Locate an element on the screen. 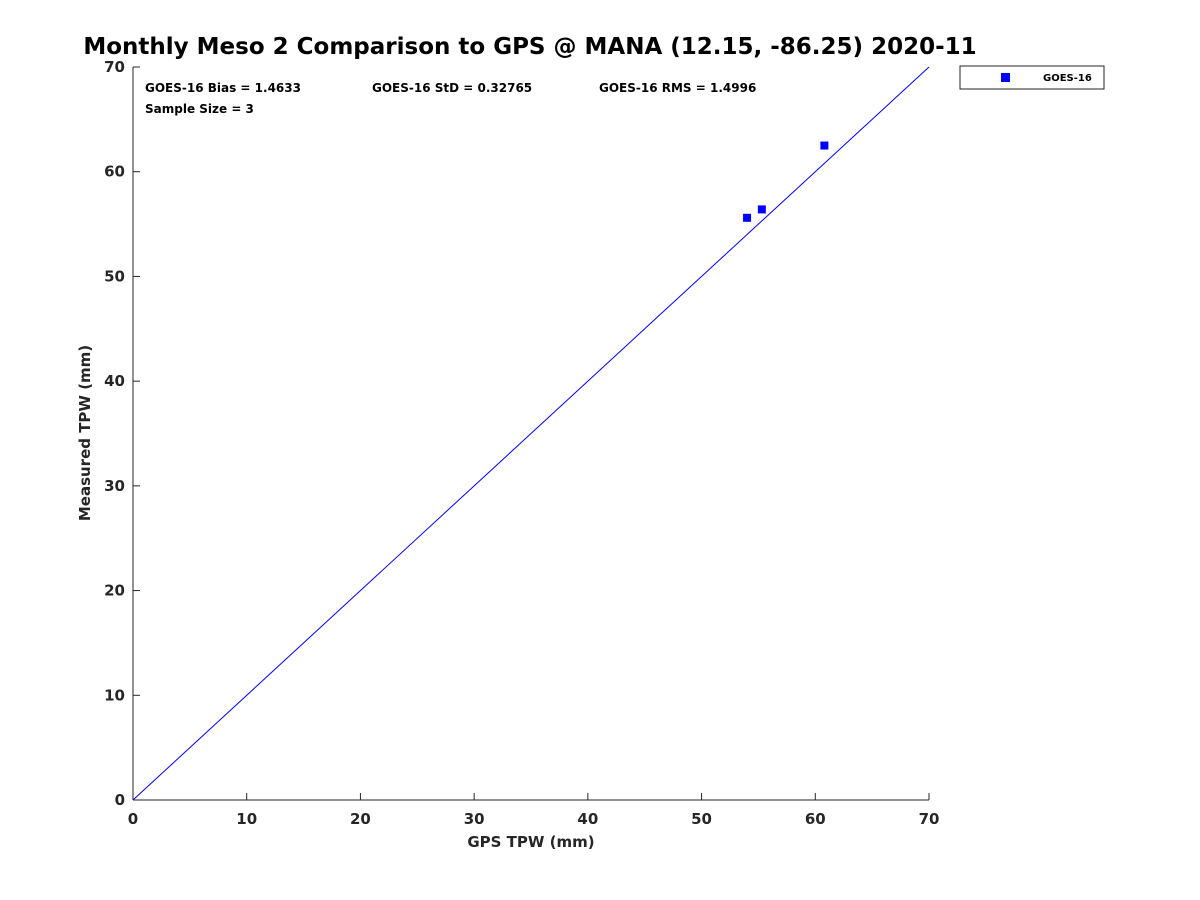  sample-size-annotation: Sample Size = 3 is located at coordinates (199, 109).